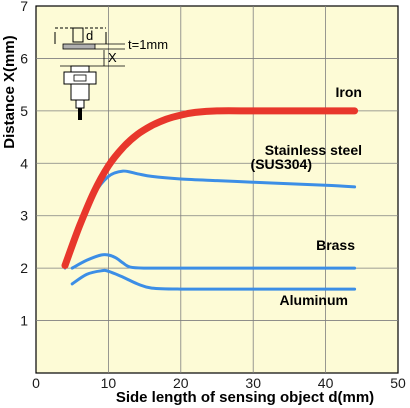  What do you see at coordinates (398, 383) in the screenshot?
I see `x-tick-label: 50` at bounding box center [398, 383].